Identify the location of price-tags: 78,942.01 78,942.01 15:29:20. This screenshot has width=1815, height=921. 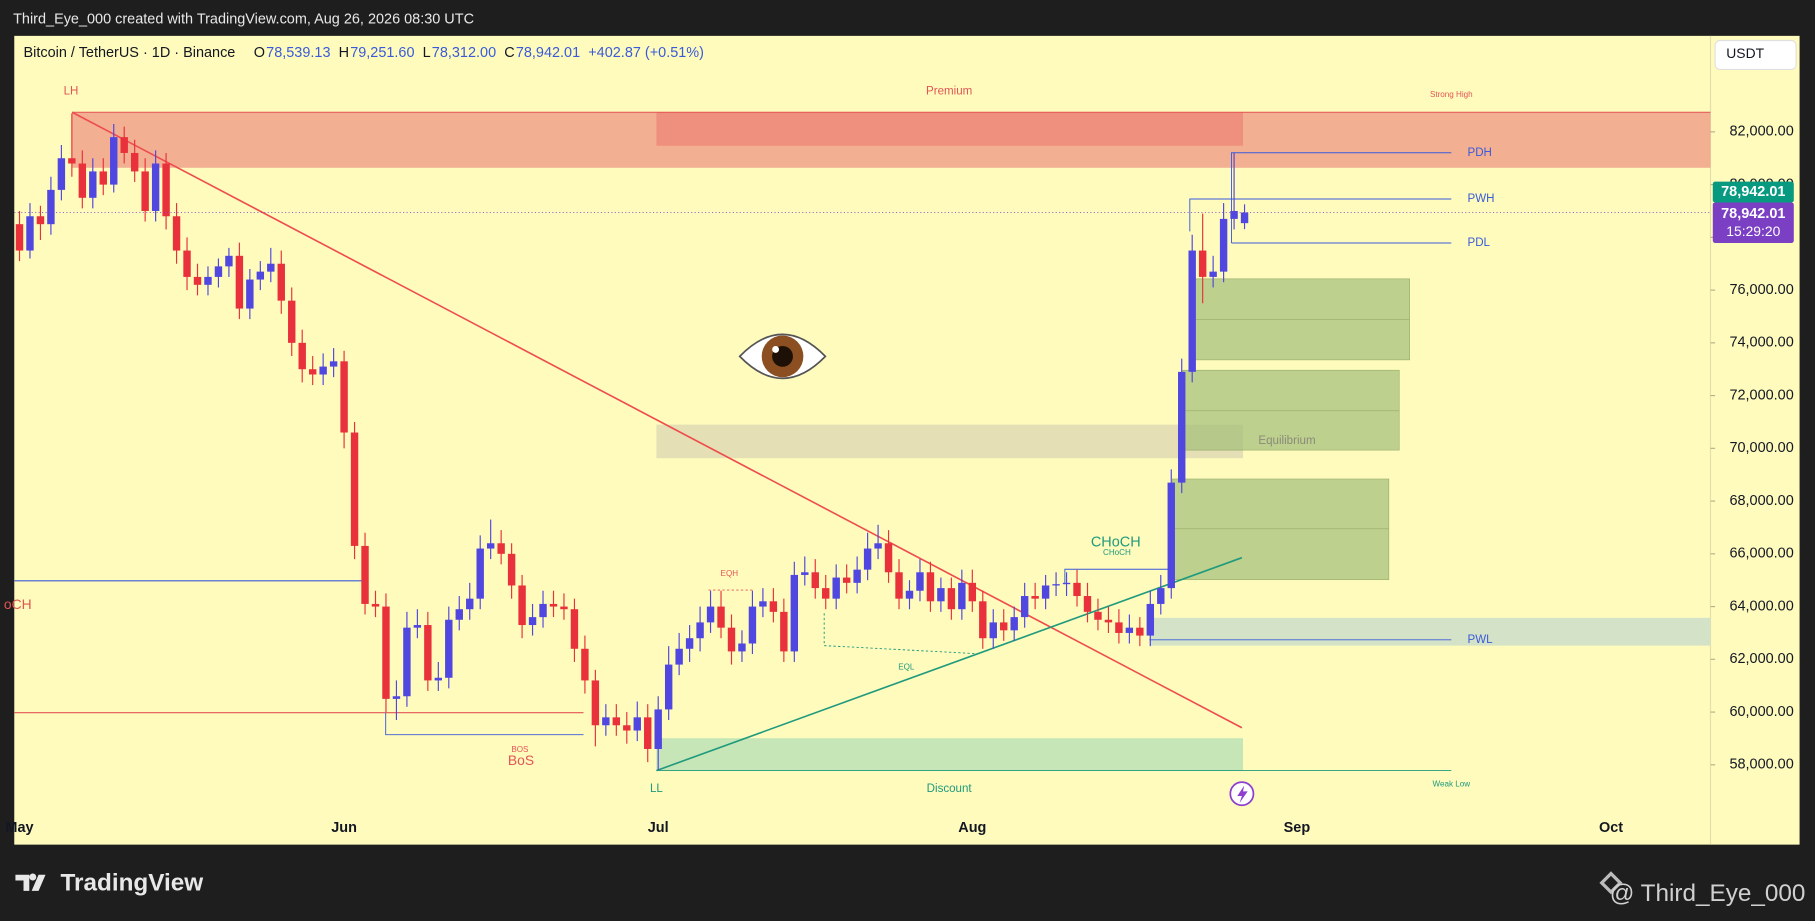
(1753, 212).